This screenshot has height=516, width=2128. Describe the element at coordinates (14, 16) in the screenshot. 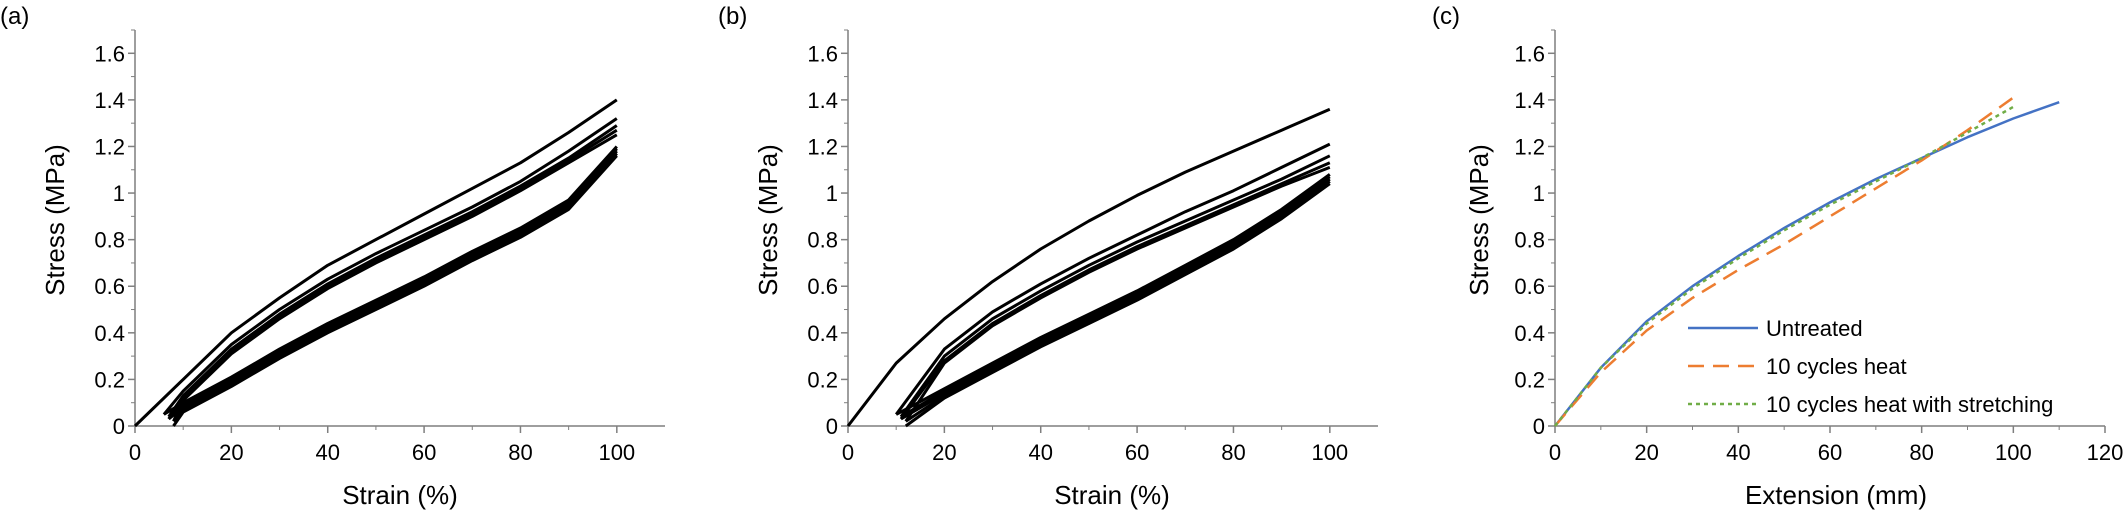

I see `panel-label: (a)` at that location.